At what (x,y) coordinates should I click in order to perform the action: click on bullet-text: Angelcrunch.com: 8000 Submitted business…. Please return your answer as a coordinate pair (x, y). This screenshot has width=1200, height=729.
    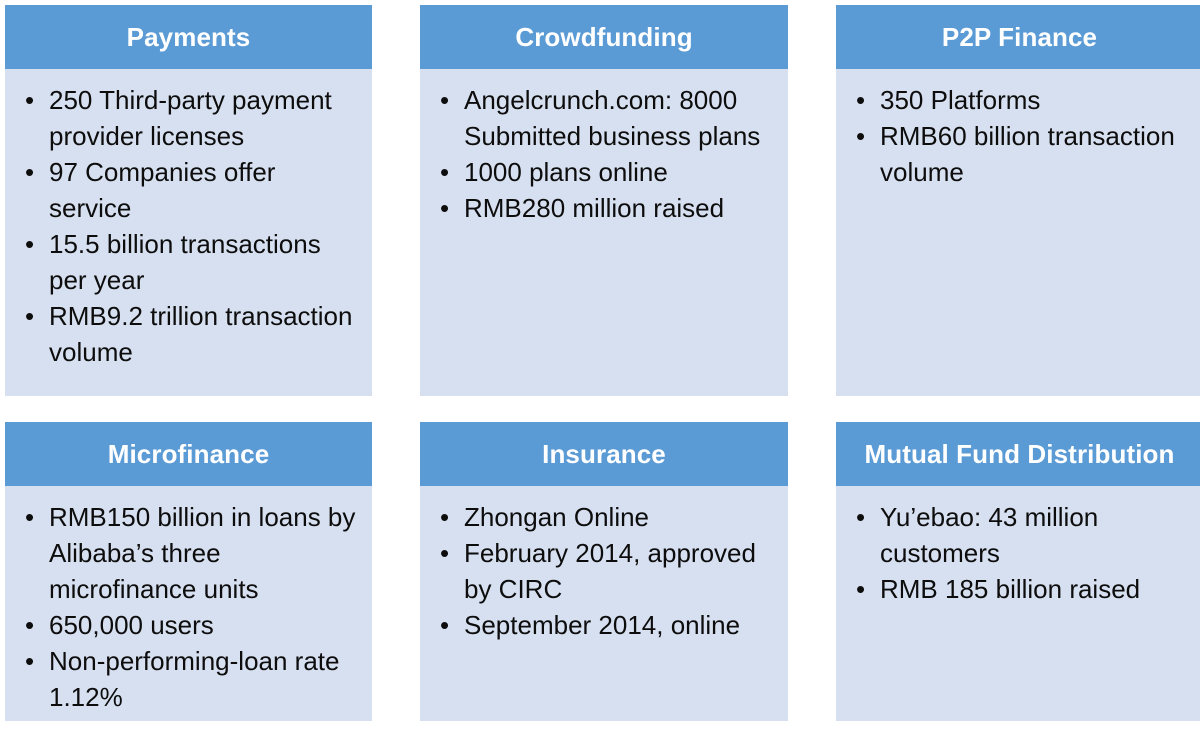
    Looking at the image, I should click on (612, 118).